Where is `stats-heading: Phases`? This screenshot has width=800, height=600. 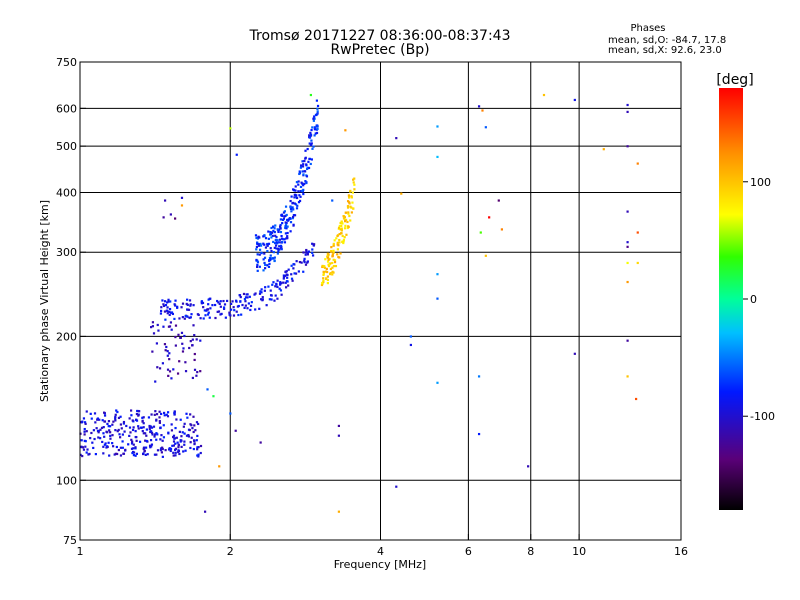
stats-heading: Phases is located at coordinates (647, 28).